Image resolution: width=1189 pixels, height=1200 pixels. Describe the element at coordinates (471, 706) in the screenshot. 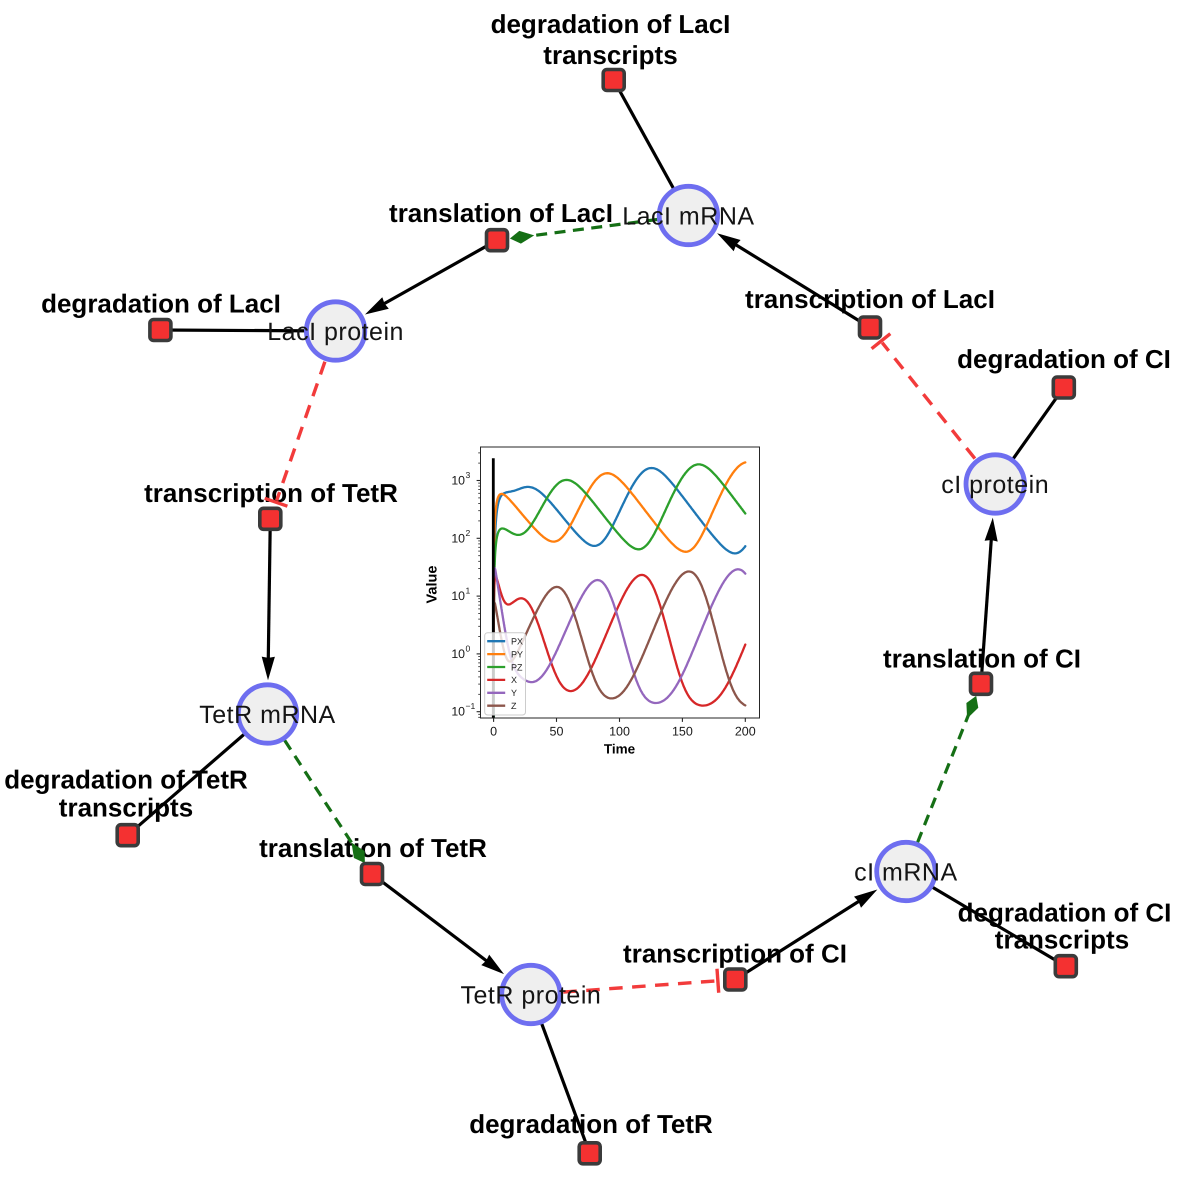

I see `svg-text: −1` at that location.